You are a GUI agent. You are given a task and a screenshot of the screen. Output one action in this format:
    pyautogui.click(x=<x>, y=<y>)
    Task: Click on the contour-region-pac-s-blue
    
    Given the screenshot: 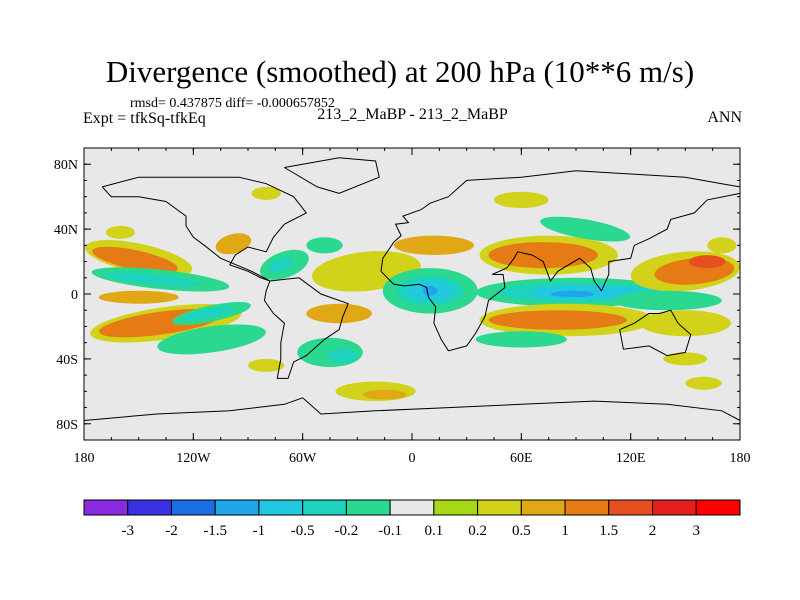 What is the action you would take?
    pyautogui.click(x=207, y=313)
    